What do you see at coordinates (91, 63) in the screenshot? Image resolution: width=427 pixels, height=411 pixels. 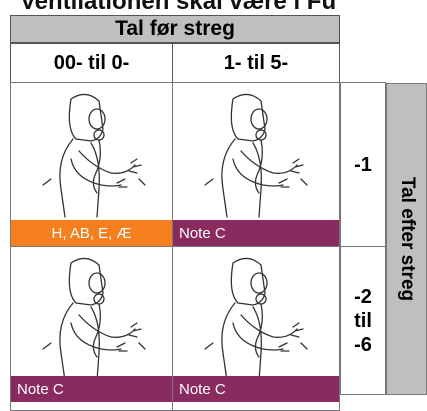 I see `column-header: 00- til 0-` at bounding box center [91, 63].